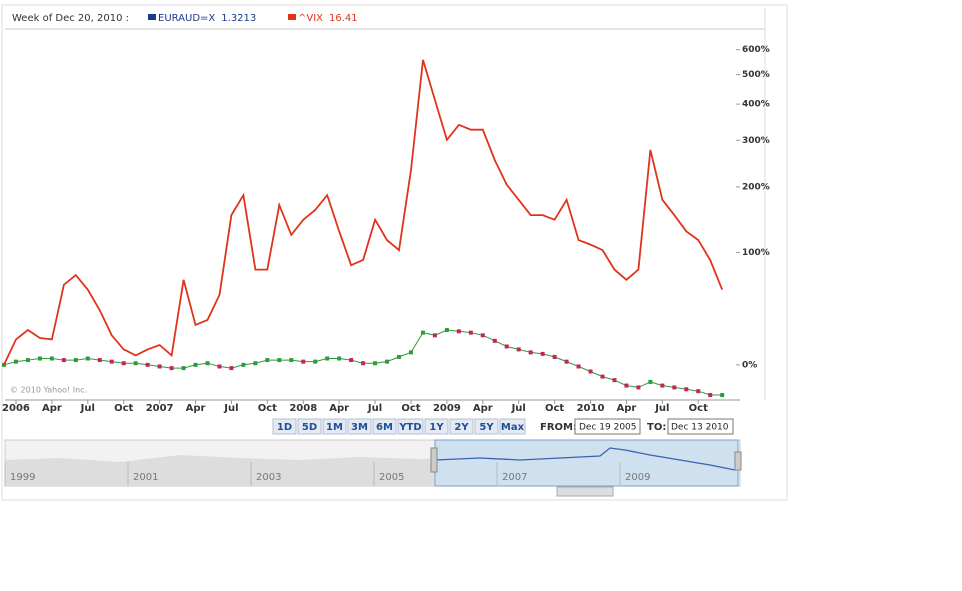 The image size is (962, 591). What do you see at coordinates (343, 18) in the screenshot?
I see `legend-value: 16.41` at bounding box center [343, 18].